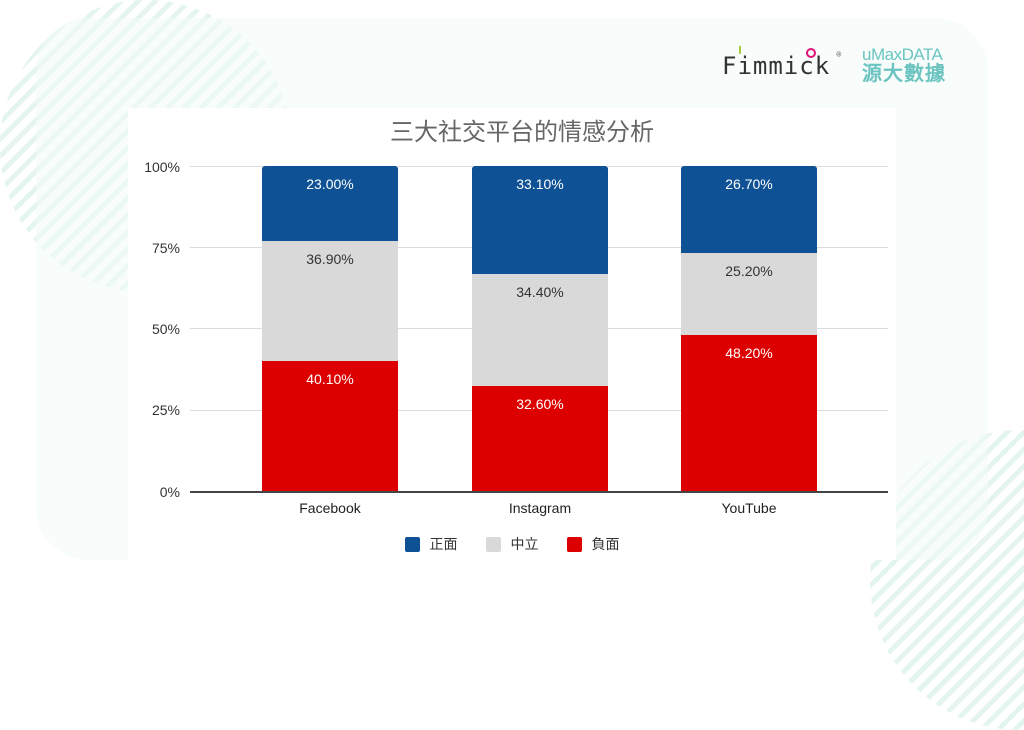 This screenshot has height=730, width=1024. I want to click on fimmick-logo: Fimmick ®, so click(781, 63).